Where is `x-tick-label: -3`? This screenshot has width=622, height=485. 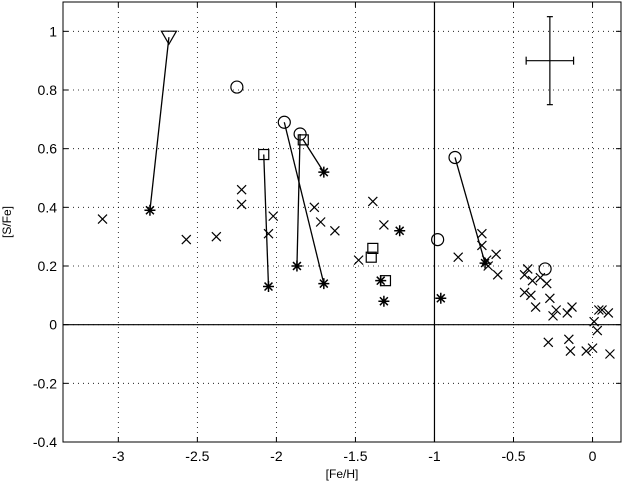 x-tick-label: -3 is located at coordinates (118, 456).